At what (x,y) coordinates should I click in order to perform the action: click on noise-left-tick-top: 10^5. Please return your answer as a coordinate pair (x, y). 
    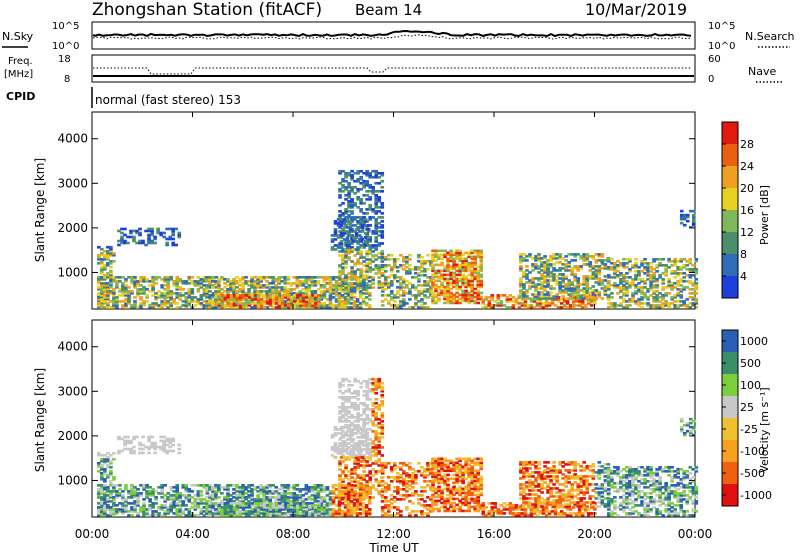
    Looking at the image, I should click on (65, 26).